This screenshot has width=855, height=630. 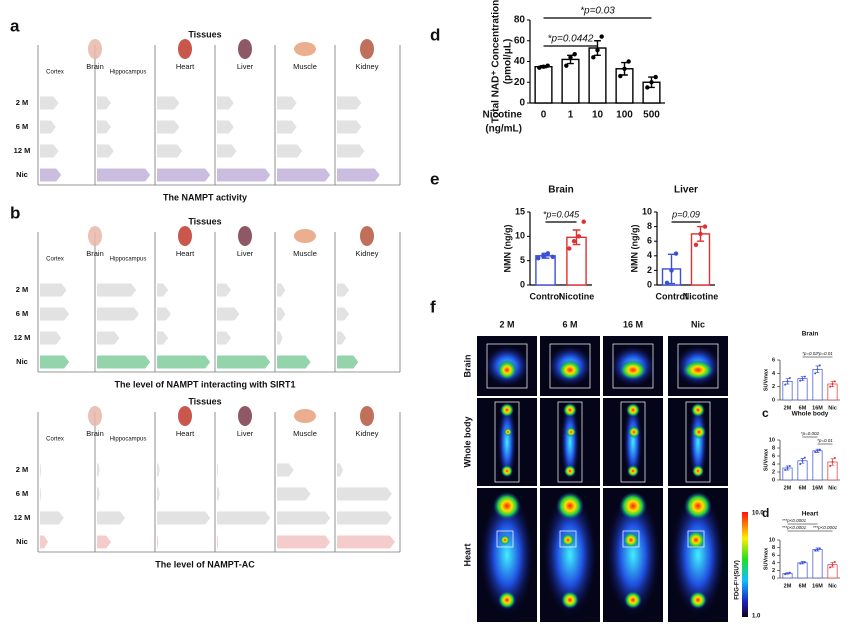 What do you see at coordinates (367, 433) in the screenshot?
I see `tissue-label: Kidney` at bounding box center [367, 433].